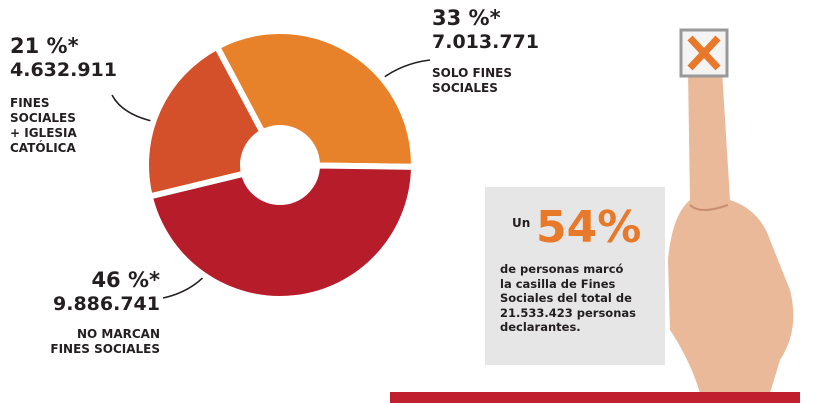  What do you see at coordinates (485, 42) in the screenshot?
I see `count-label: 7.013.771` at bounding box center [485, 42].